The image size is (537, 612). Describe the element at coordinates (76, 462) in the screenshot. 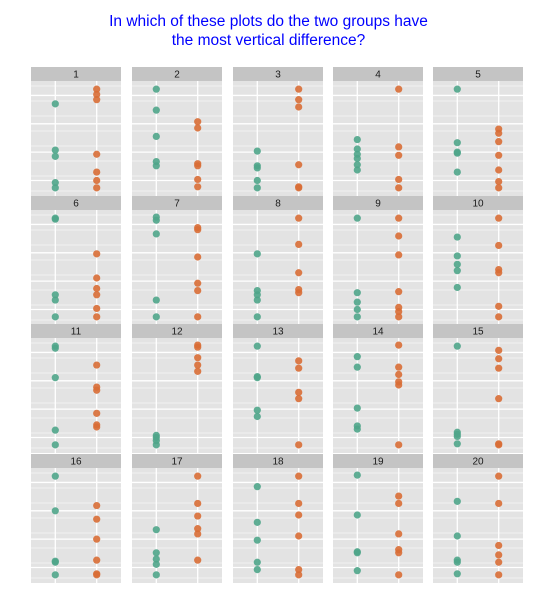

I see `panel-label: 16` at that location.